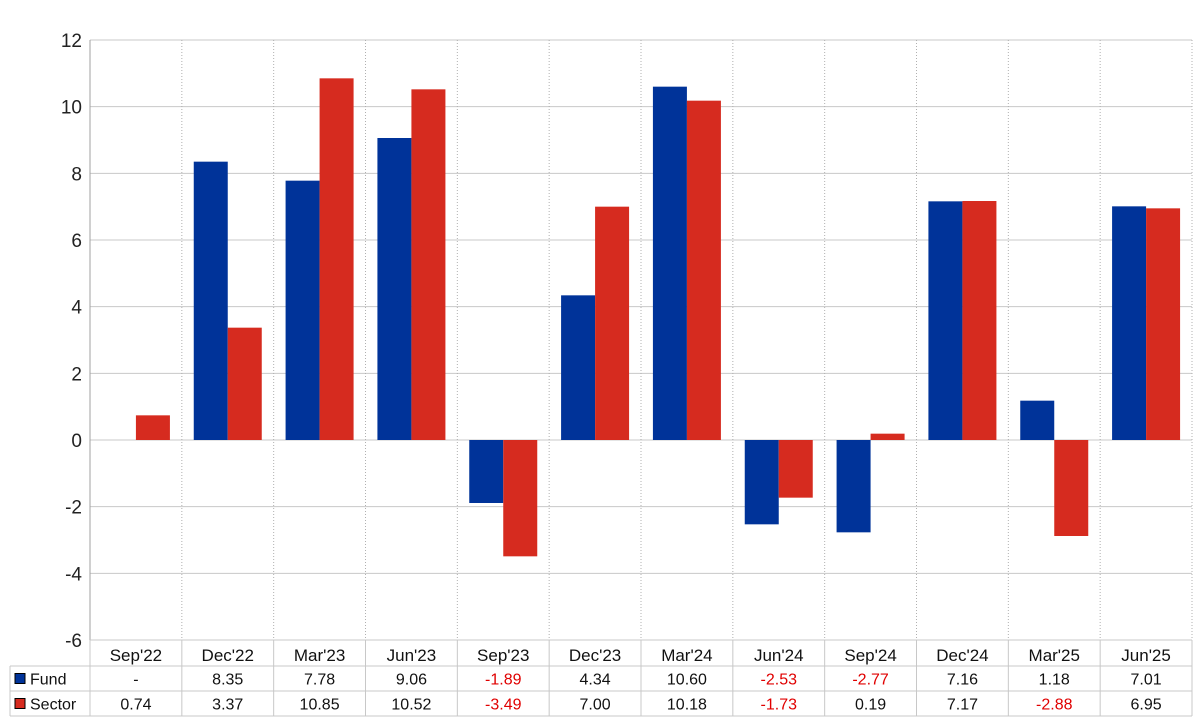  I want to click on y-tick-label: 6, so click(76, 241).